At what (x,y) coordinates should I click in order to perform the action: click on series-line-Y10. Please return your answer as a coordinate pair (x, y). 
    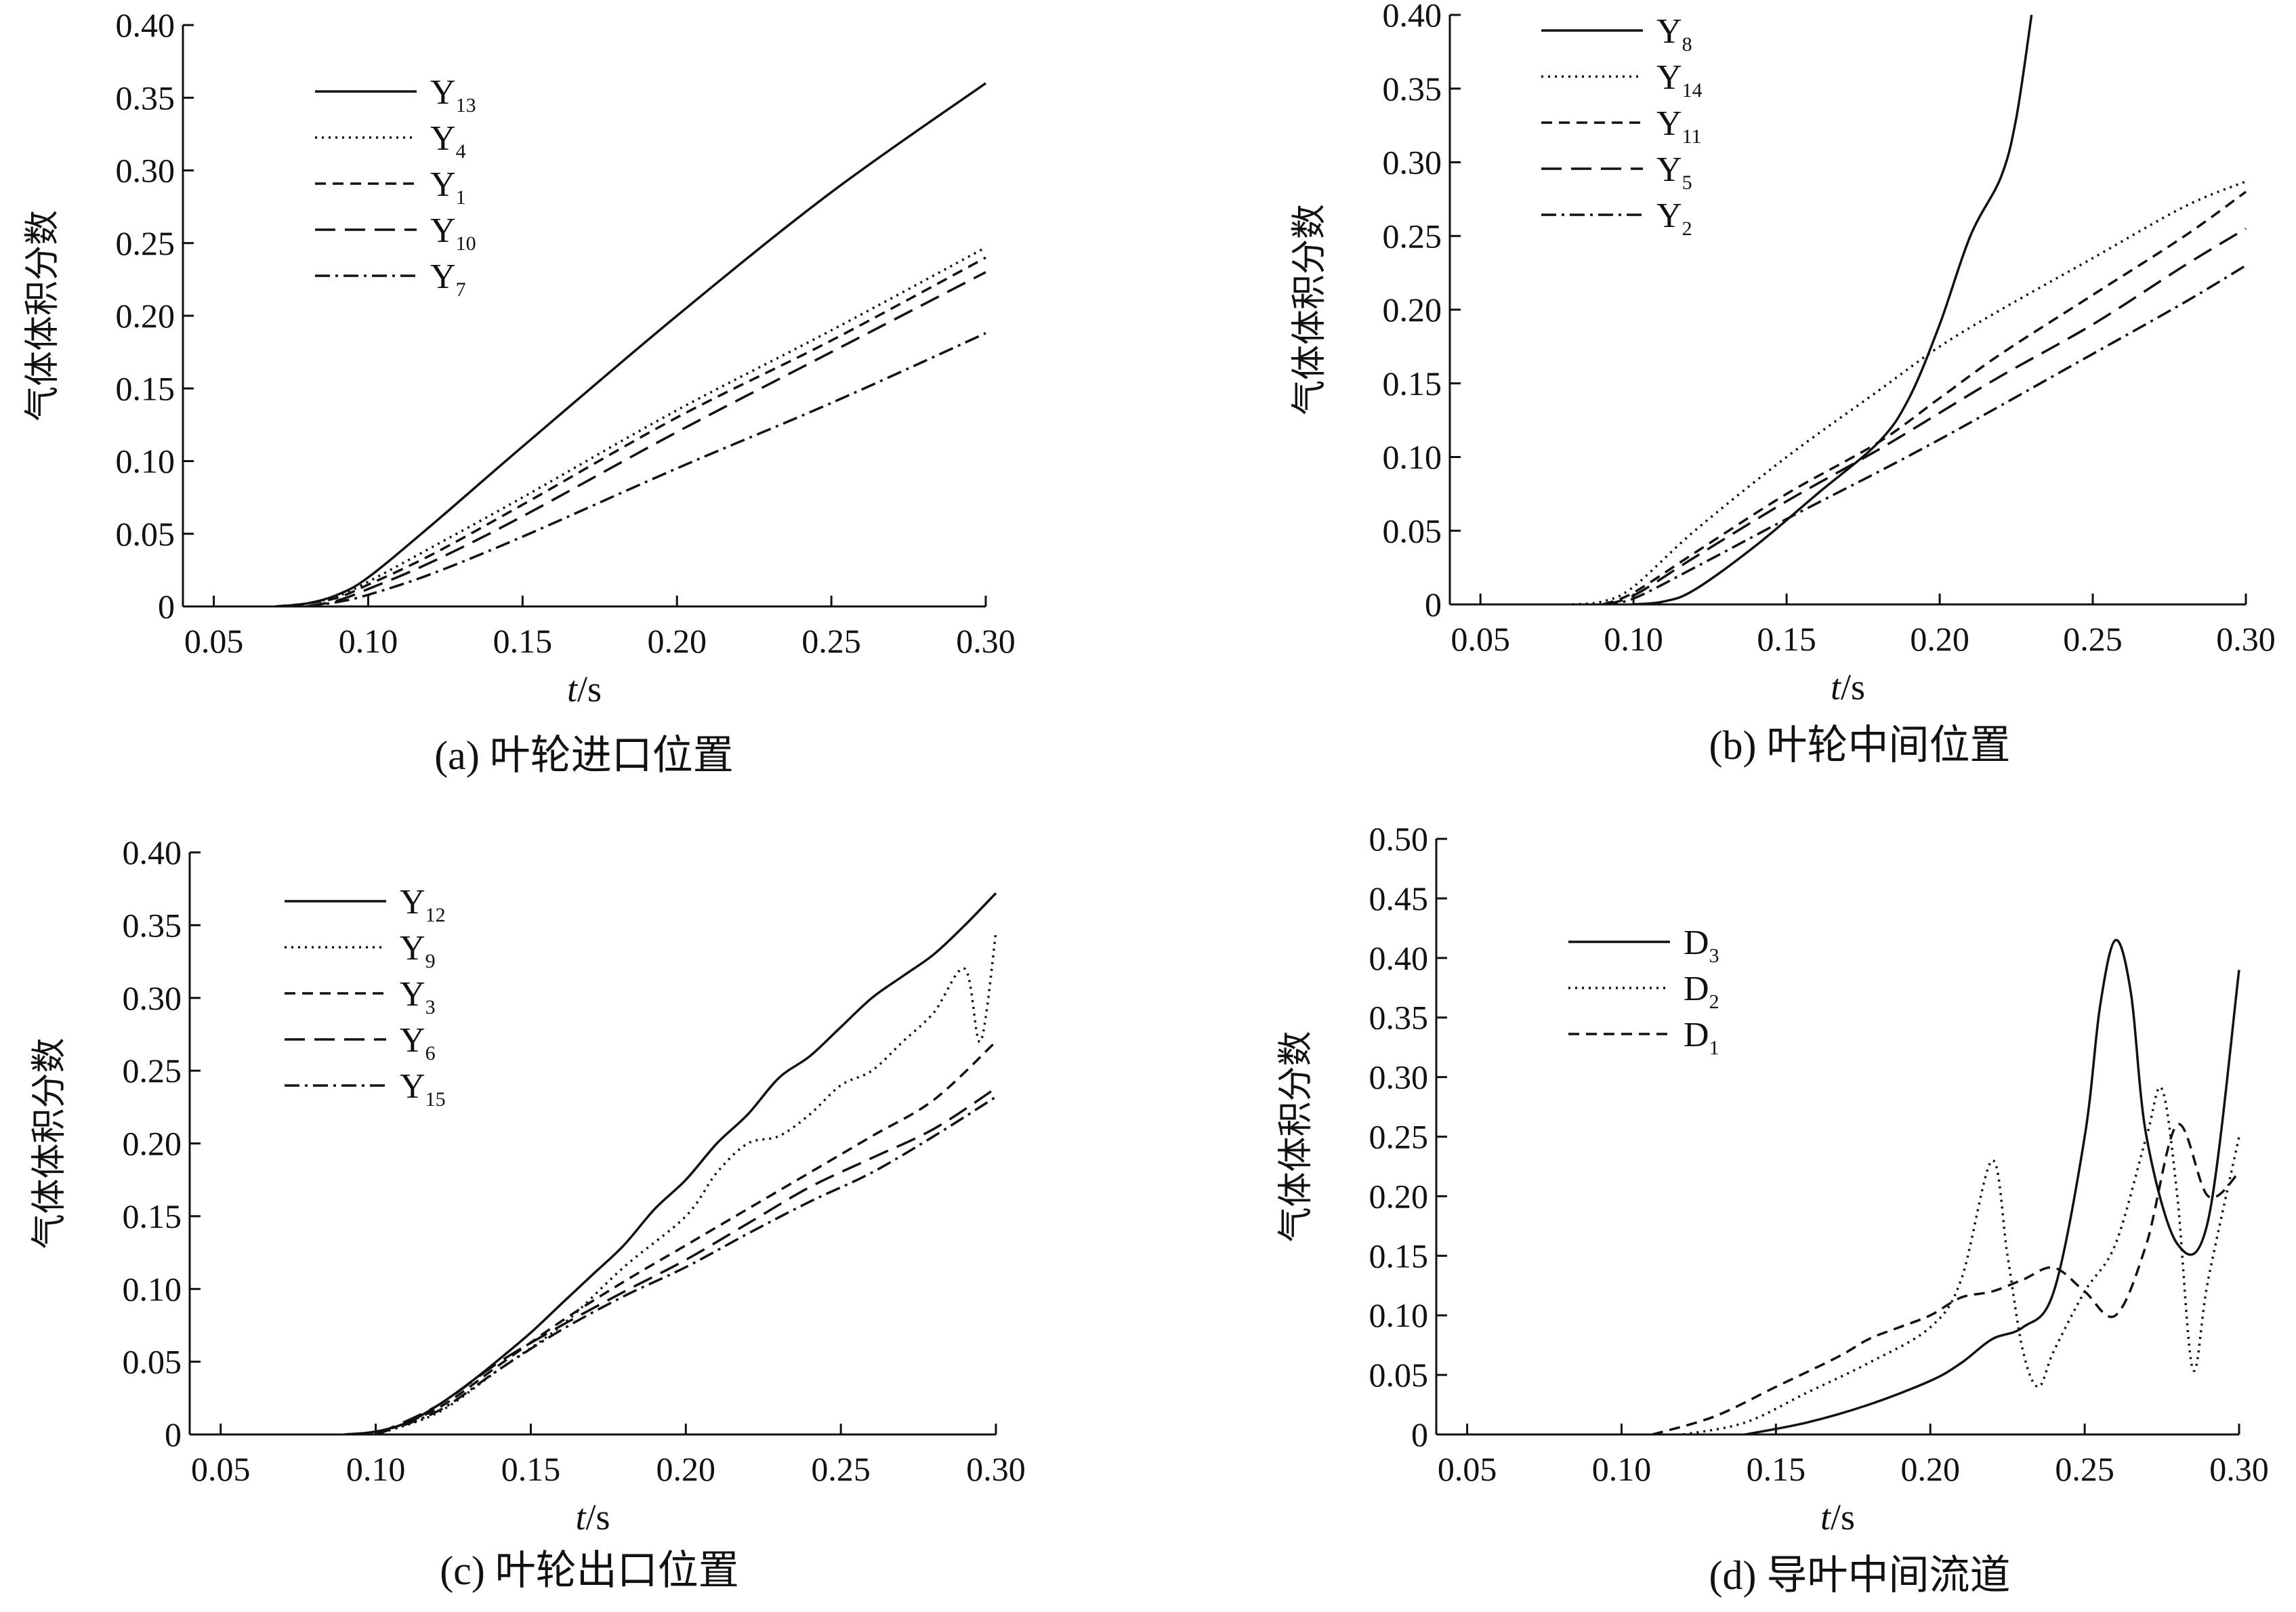
    Looking at the image, I should click on (646, 438).